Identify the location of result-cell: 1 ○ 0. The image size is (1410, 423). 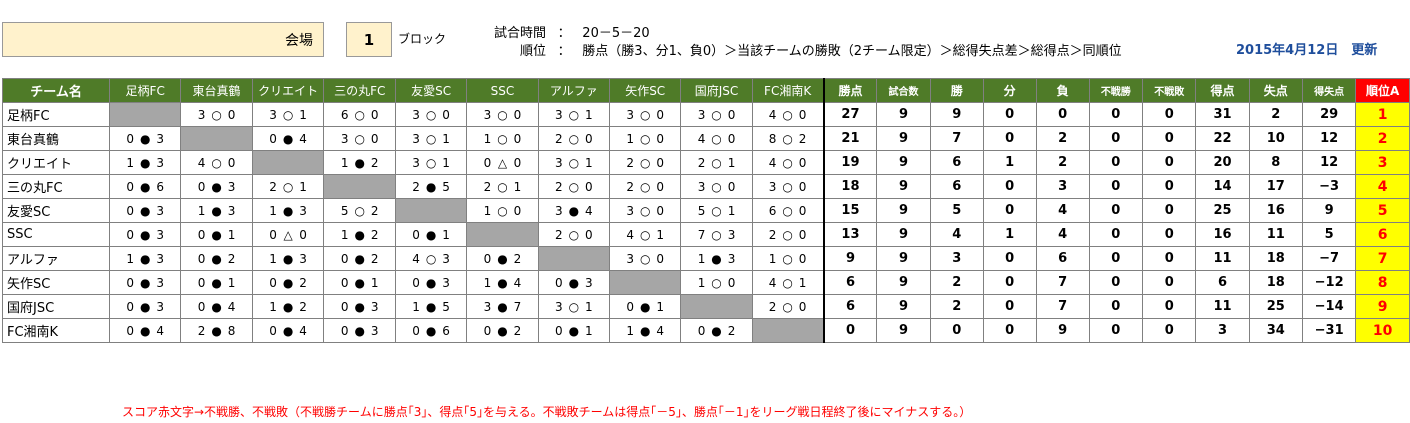
(716, 282).